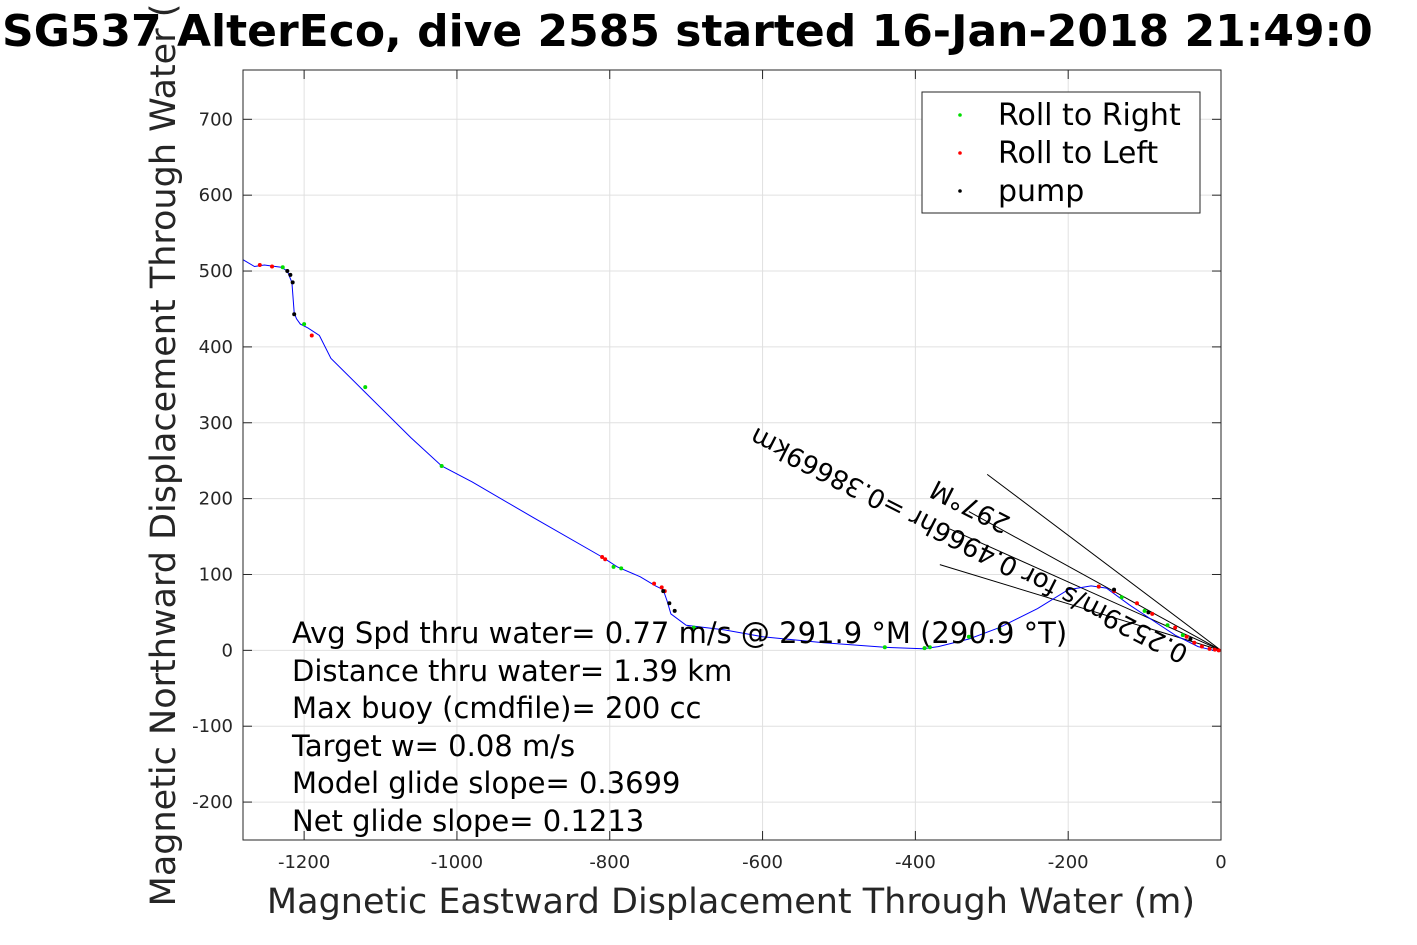 This screenshot has width=1417, height=945. I want to click on legend-roll-left: Roll to Left, so click(1078, 153).